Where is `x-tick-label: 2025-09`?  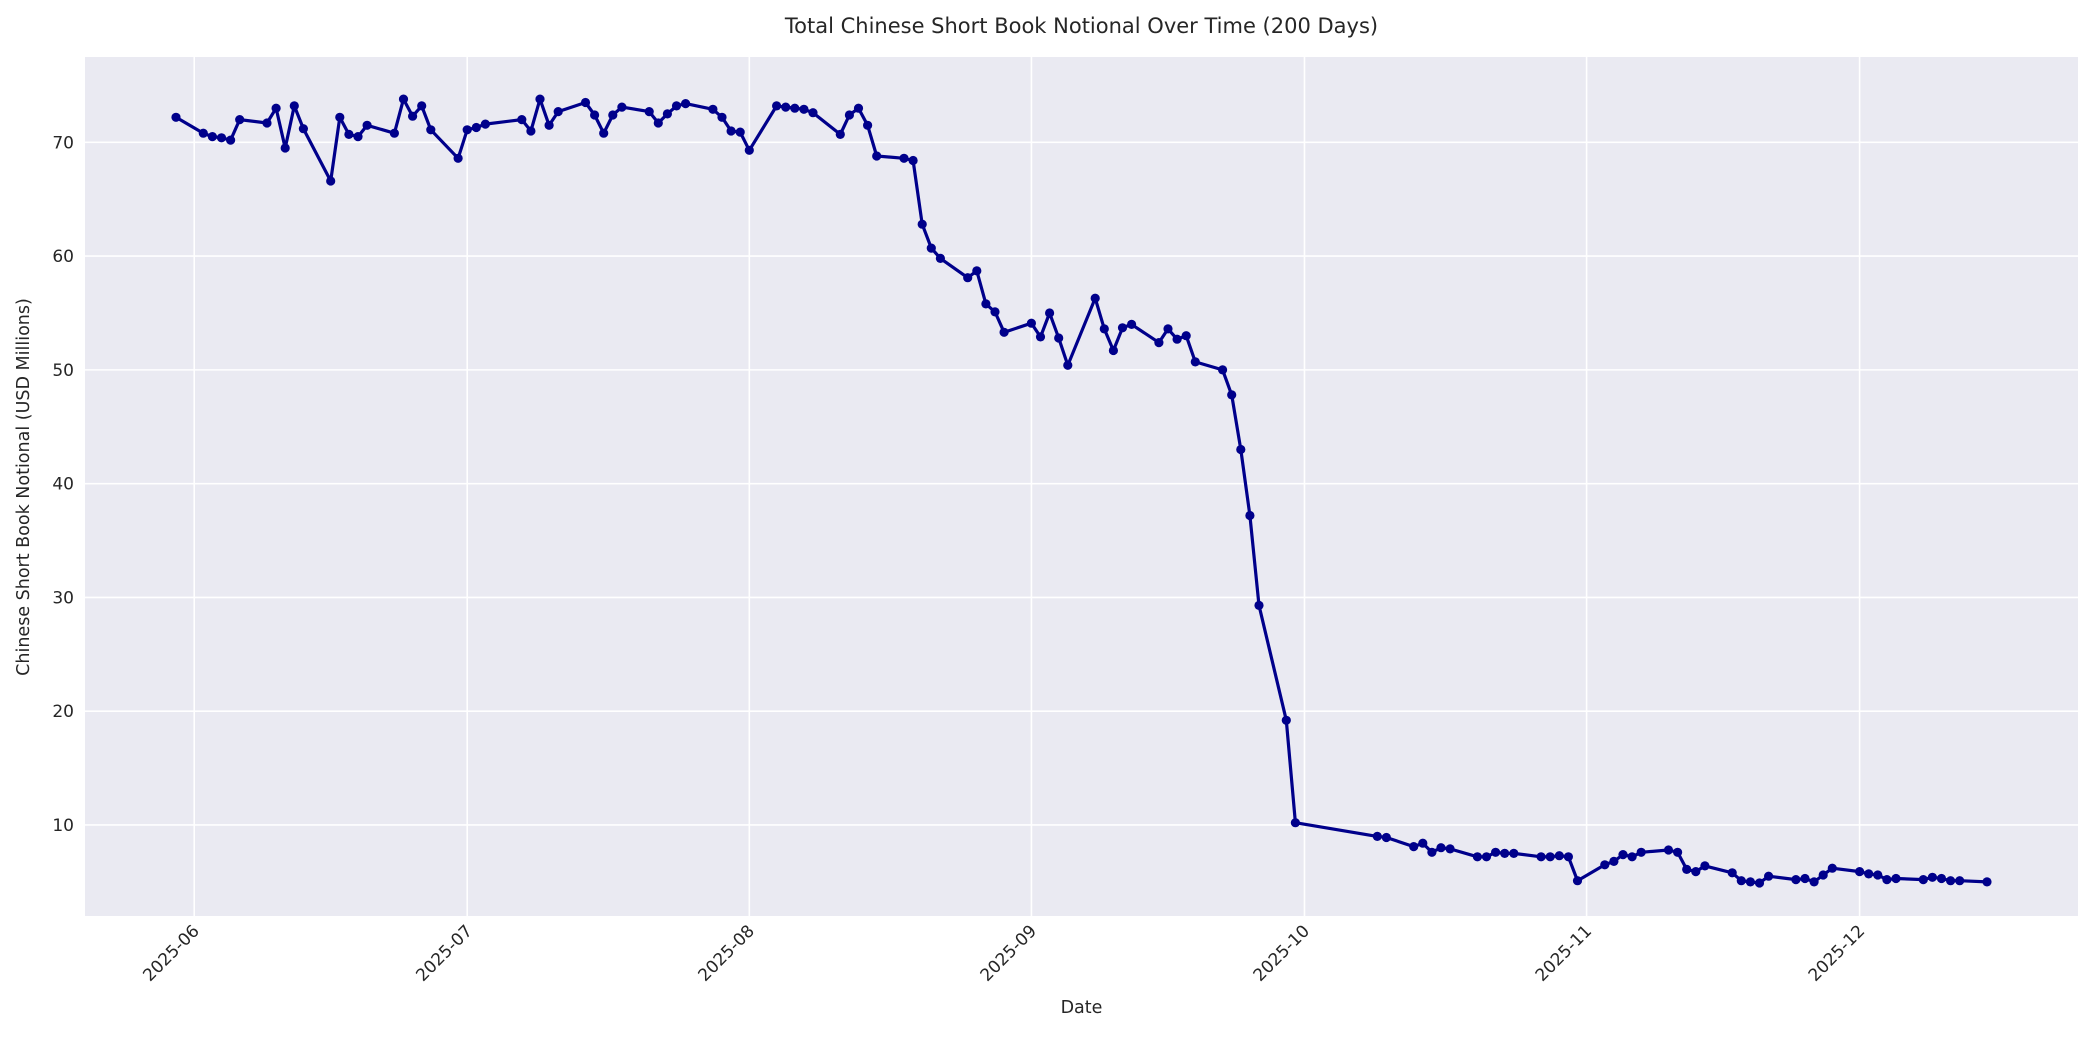 x-tick-label: 2025-09 is located at coordinates (1009, 953).